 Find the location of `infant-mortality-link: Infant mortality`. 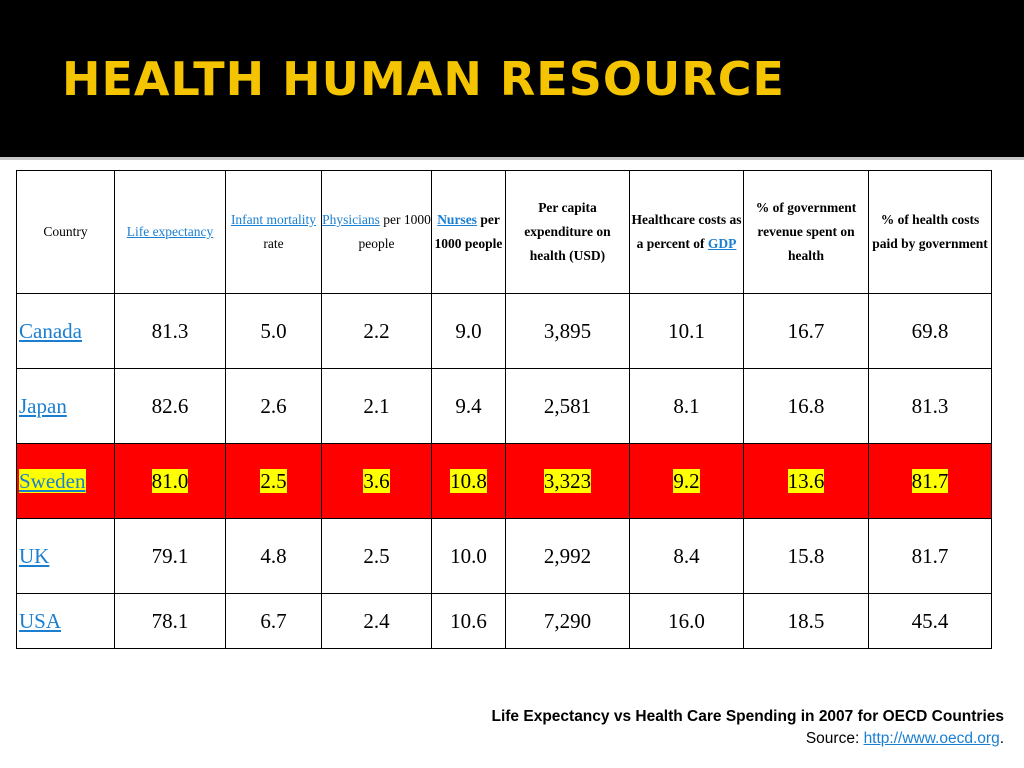

infant-mortality-link: Infant mortality is located at coordinates (273, 219).